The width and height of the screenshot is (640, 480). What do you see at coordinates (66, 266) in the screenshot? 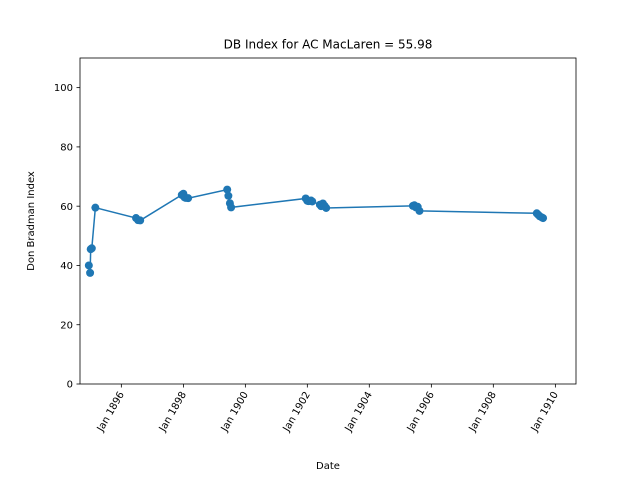
I see `y-tick-label: 40` at bounding box center [66, 266].